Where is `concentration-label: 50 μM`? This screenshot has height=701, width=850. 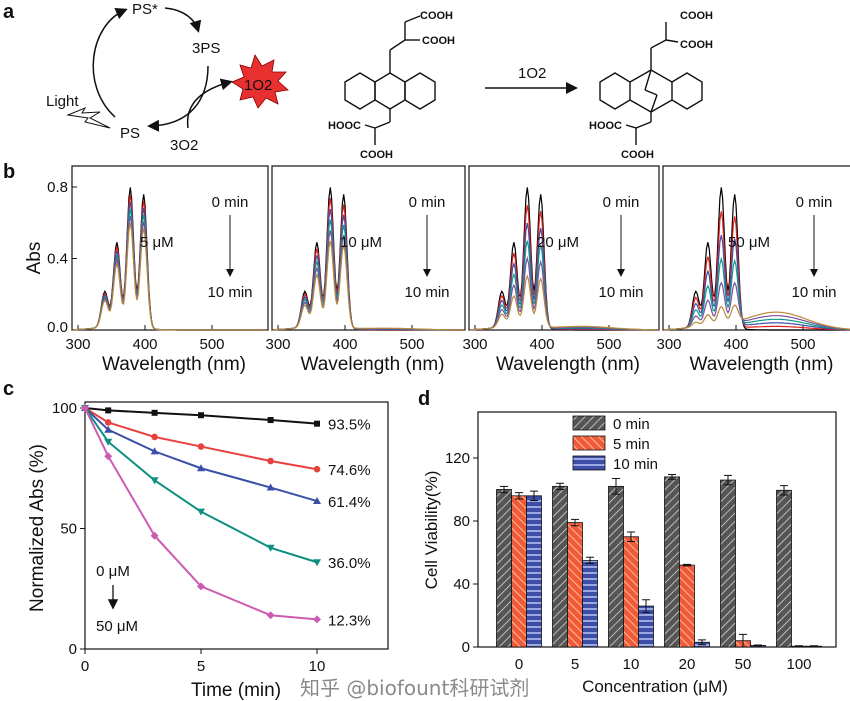 concentration-label: 50 μM is located at coordinates (749, 242).